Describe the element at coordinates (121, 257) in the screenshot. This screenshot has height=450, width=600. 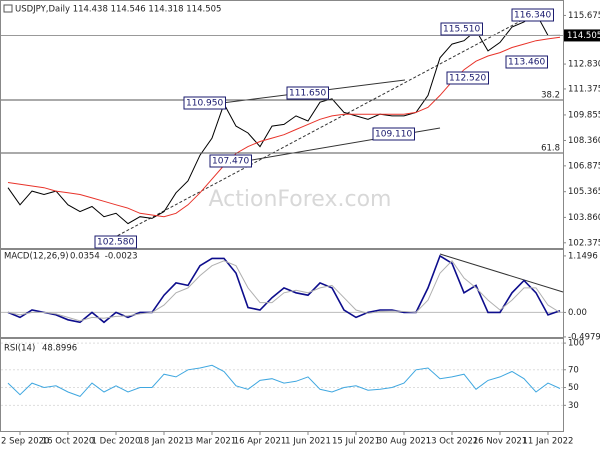
I see `header-value: -0.0023` at that location.